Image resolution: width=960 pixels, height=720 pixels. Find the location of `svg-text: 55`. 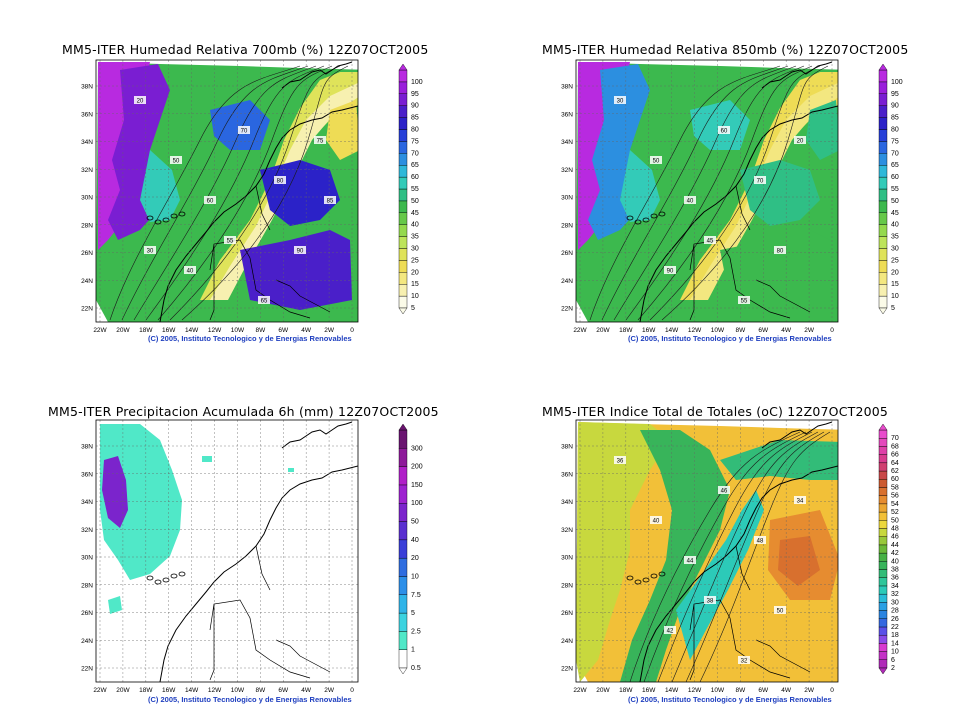

svg-text: 55 is located at coordinates (230, 242).